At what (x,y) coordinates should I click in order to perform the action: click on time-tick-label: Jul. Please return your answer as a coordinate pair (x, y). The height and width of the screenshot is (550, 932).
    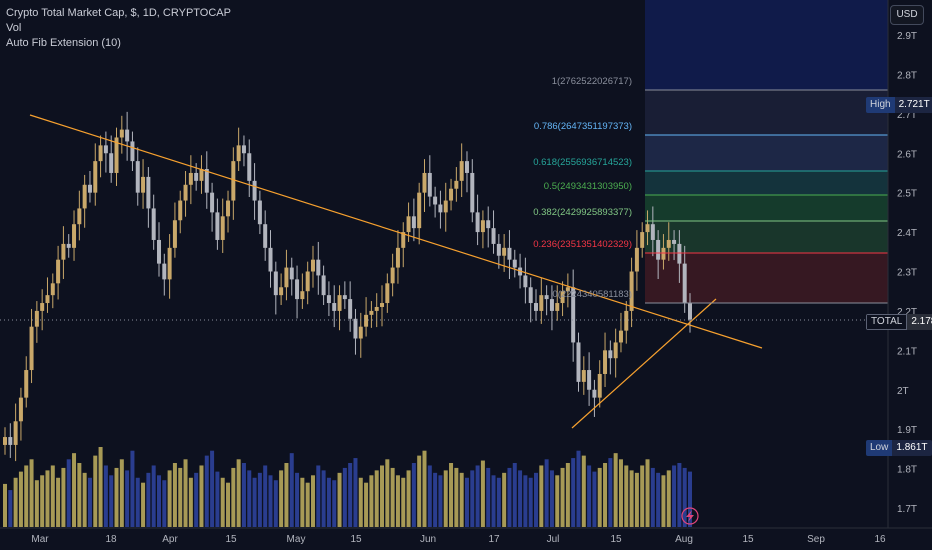
    Looking at the image, I should click on (553, 539).